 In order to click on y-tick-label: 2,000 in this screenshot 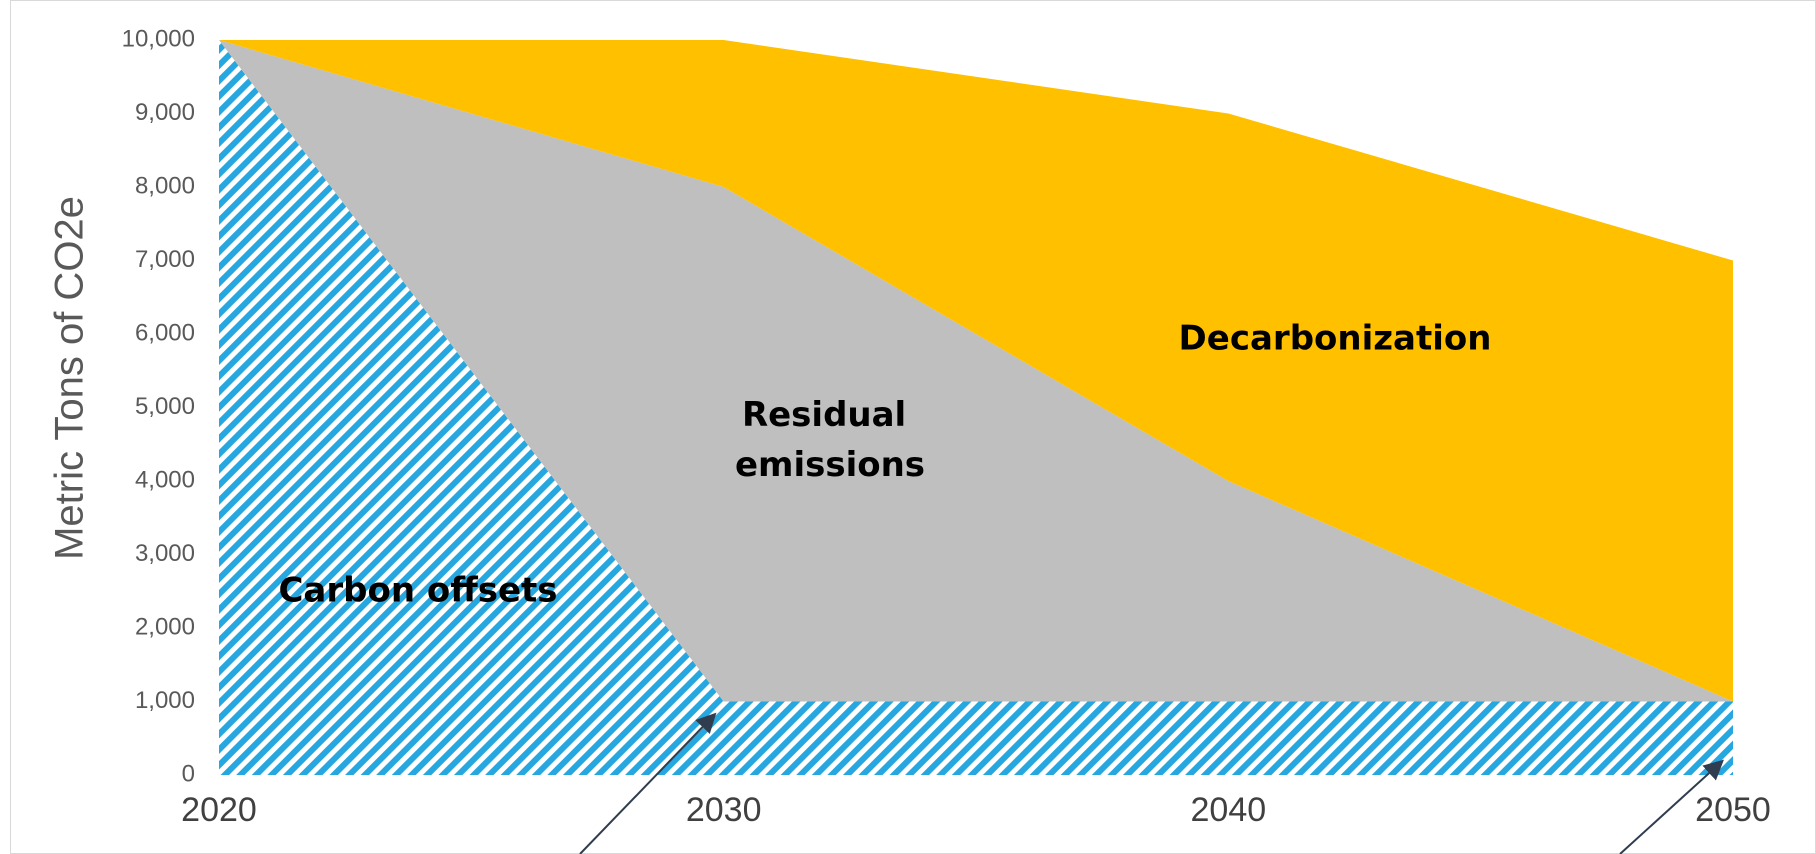, I will do `click(165, 626)`.